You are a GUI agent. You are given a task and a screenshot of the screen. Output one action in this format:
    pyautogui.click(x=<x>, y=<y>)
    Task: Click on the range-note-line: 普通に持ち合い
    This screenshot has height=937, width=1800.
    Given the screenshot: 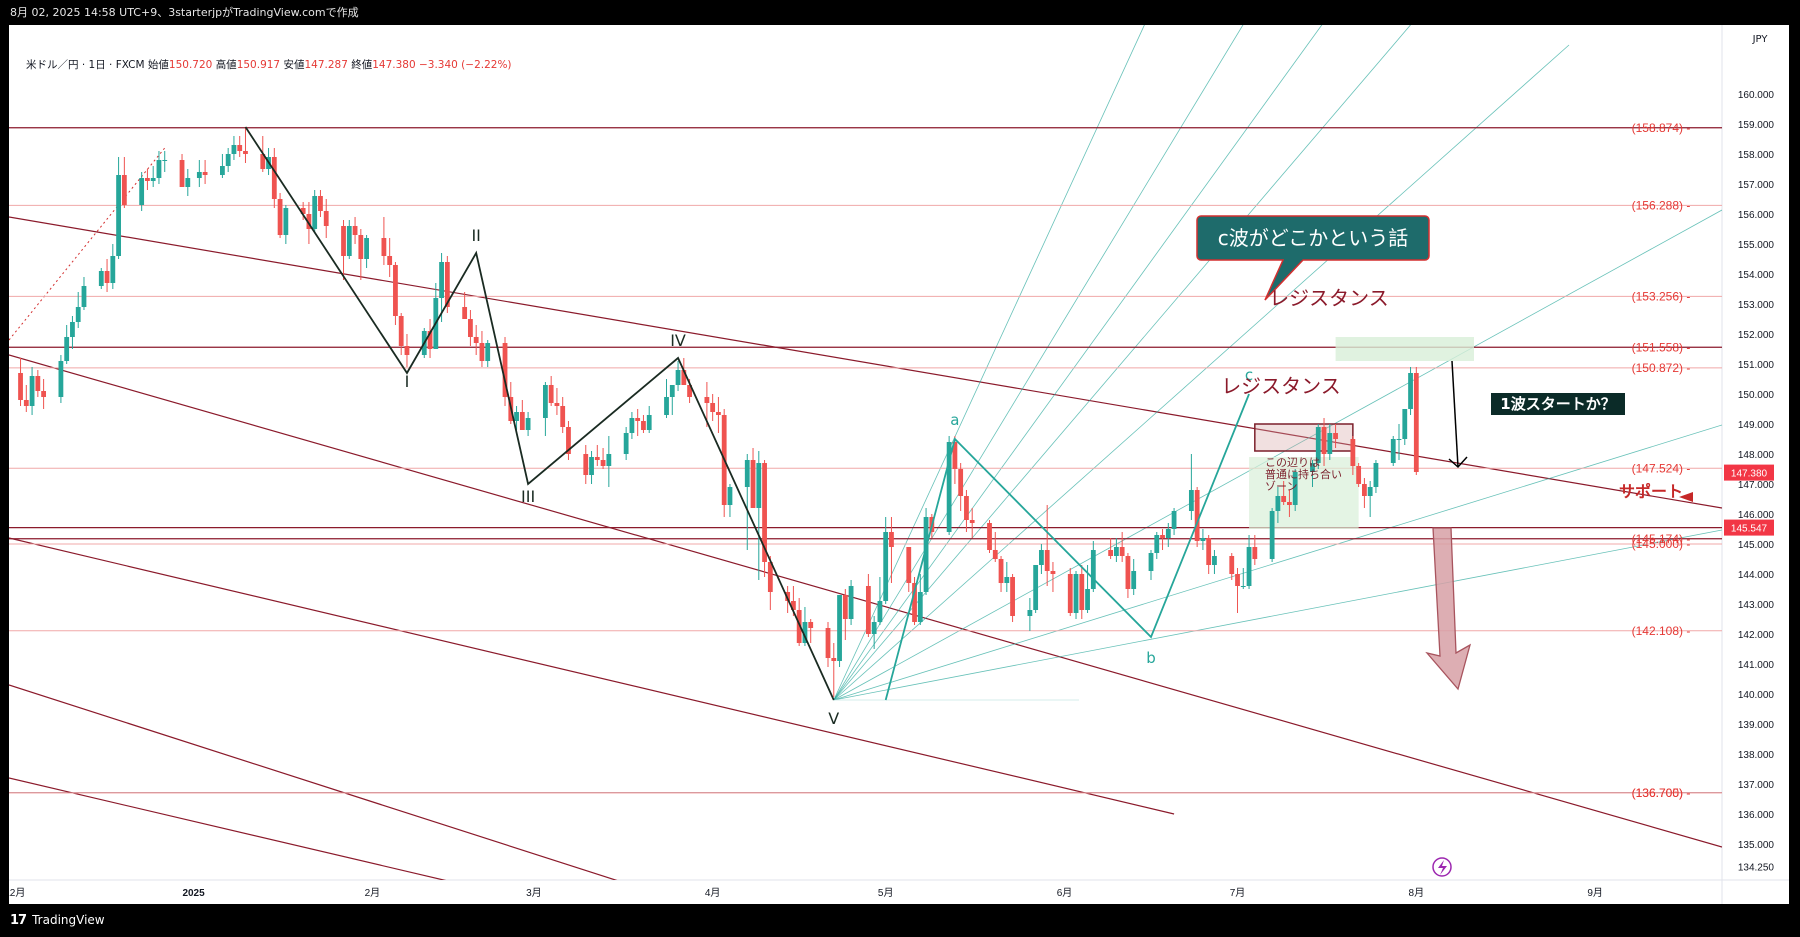 What is the action you would take?
    pyautogui.click(x=1303, y=474)
    